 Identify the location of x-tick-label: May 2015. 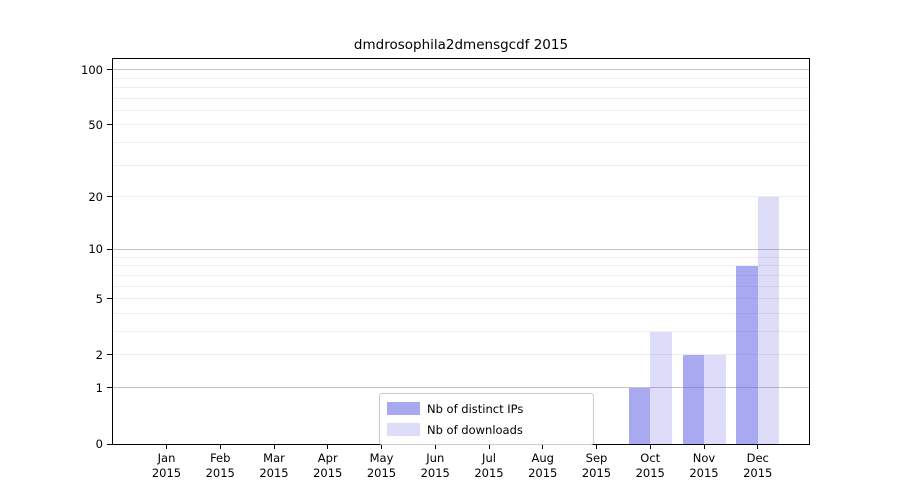
(381, 465).